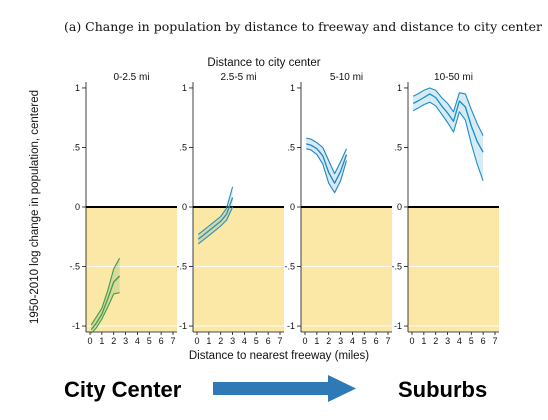 This screenshot has height=420, width=548. I want to click on panel-3: 10-50 mi1.50-.5-10 1 2 3 4 5 6 7, so click(445, 209).